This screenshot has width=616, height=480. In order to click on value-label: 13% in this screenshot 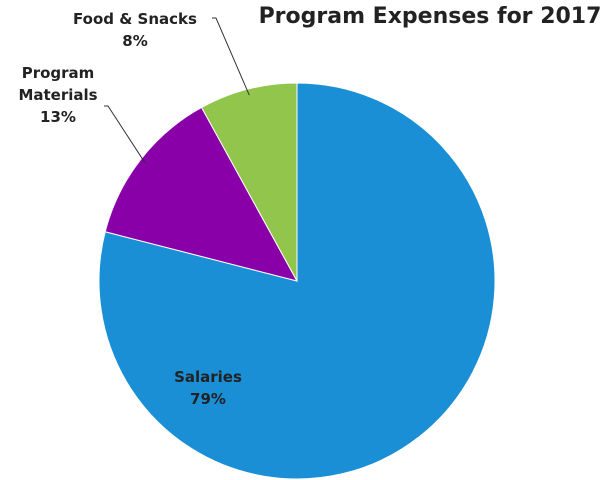, I will do `click(58, 117)`.